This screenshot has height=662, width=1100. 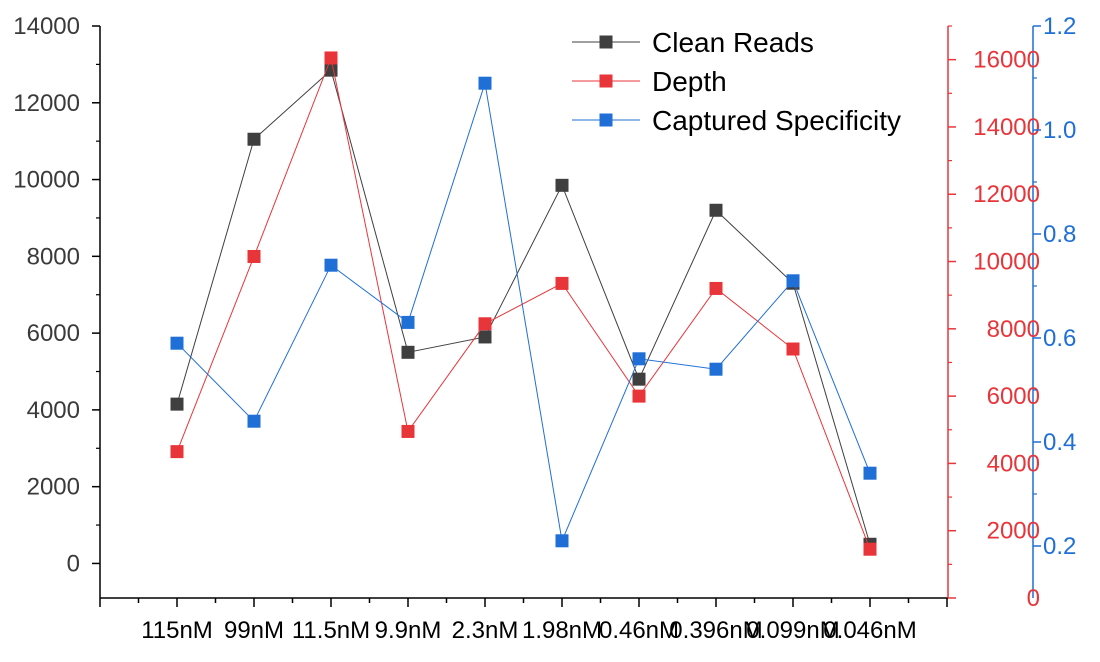 I want to click on left-tick-label: 2000, so click(x=53, y=487).